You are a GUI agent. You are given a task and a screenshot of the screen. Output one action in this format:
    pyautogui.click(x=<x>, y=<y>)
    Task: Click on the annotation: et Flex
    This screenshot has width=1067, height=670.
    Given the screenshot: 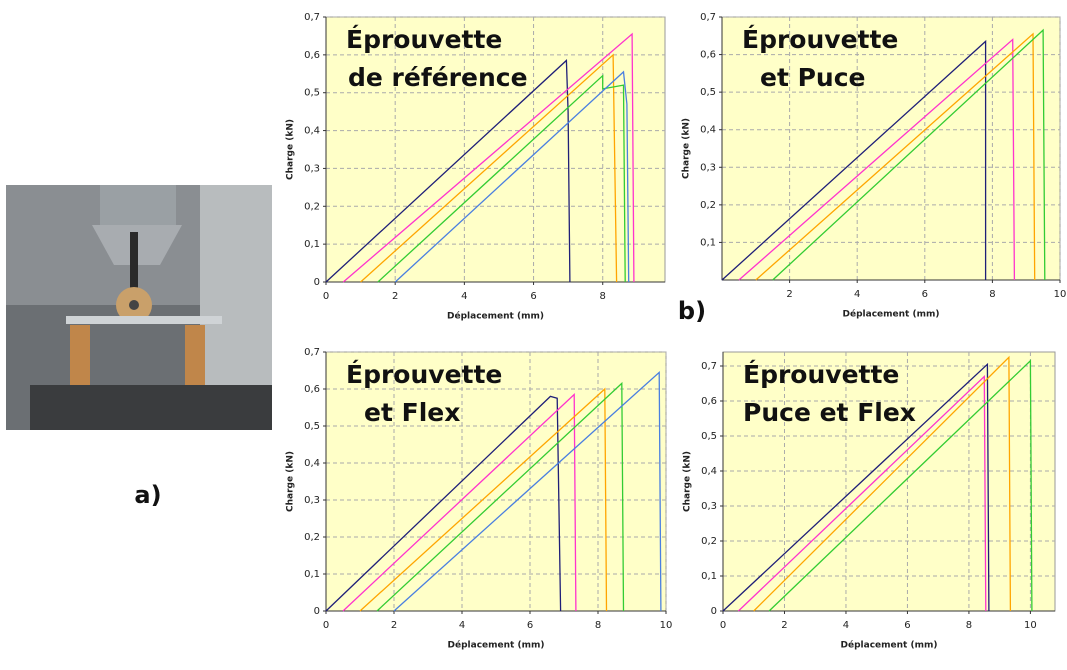 What is the action you would take?
    pyautogui.click(x=412, y=412)
    